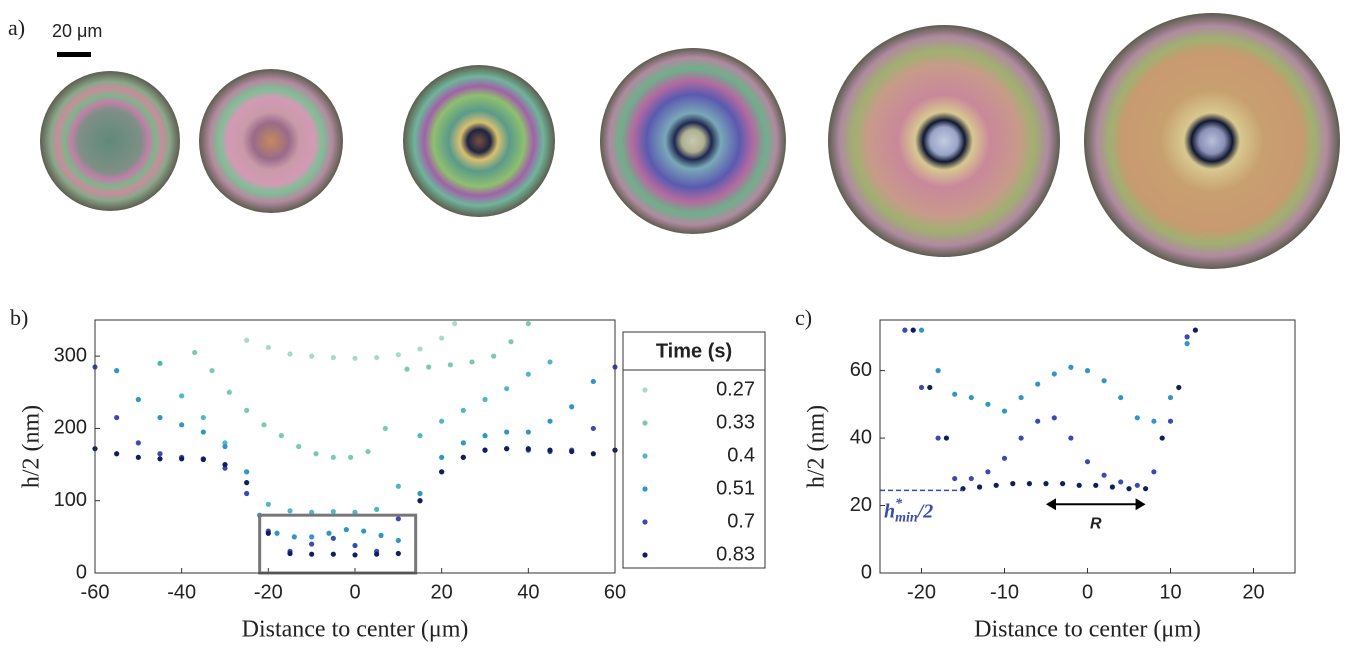 The image size is (1356, 652). Describe the element at coordinates (338, 544) in the screenshot. I see `zoom-box` at that location.